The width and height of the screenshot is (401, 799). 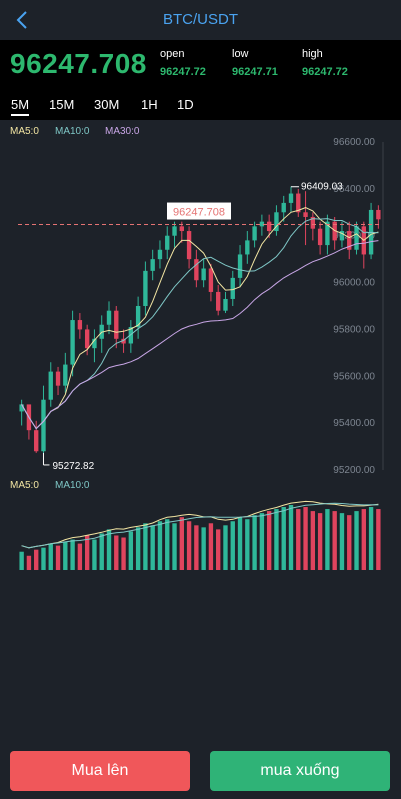 I want to click on page-title: BTC/USDT, so click(x=200, y=19).